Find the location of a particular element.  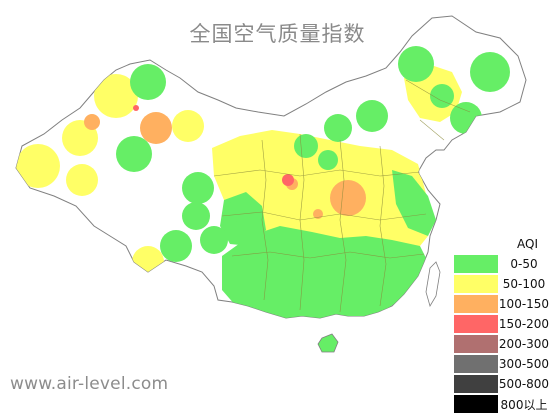

aqi-zone-moderate-central is located at coordinates (321, 196).